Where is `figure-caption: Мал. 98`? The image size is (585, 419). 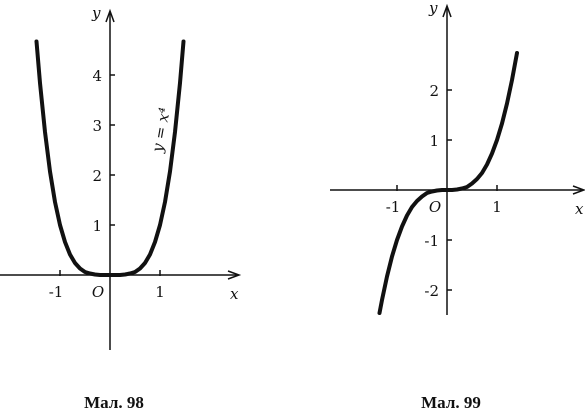 figure-caption: Мал. 98 is located at coordinates (114, 402).